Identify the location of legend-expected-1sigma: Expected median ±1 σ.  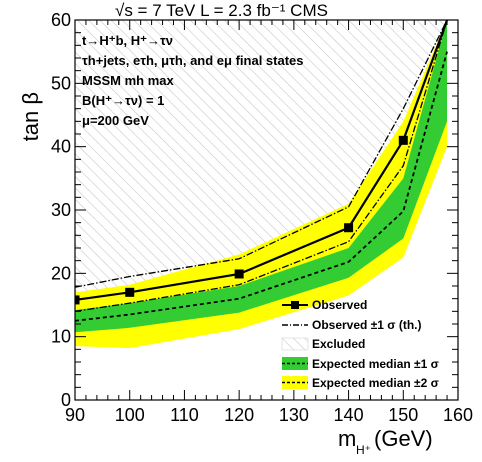
(360, 364).